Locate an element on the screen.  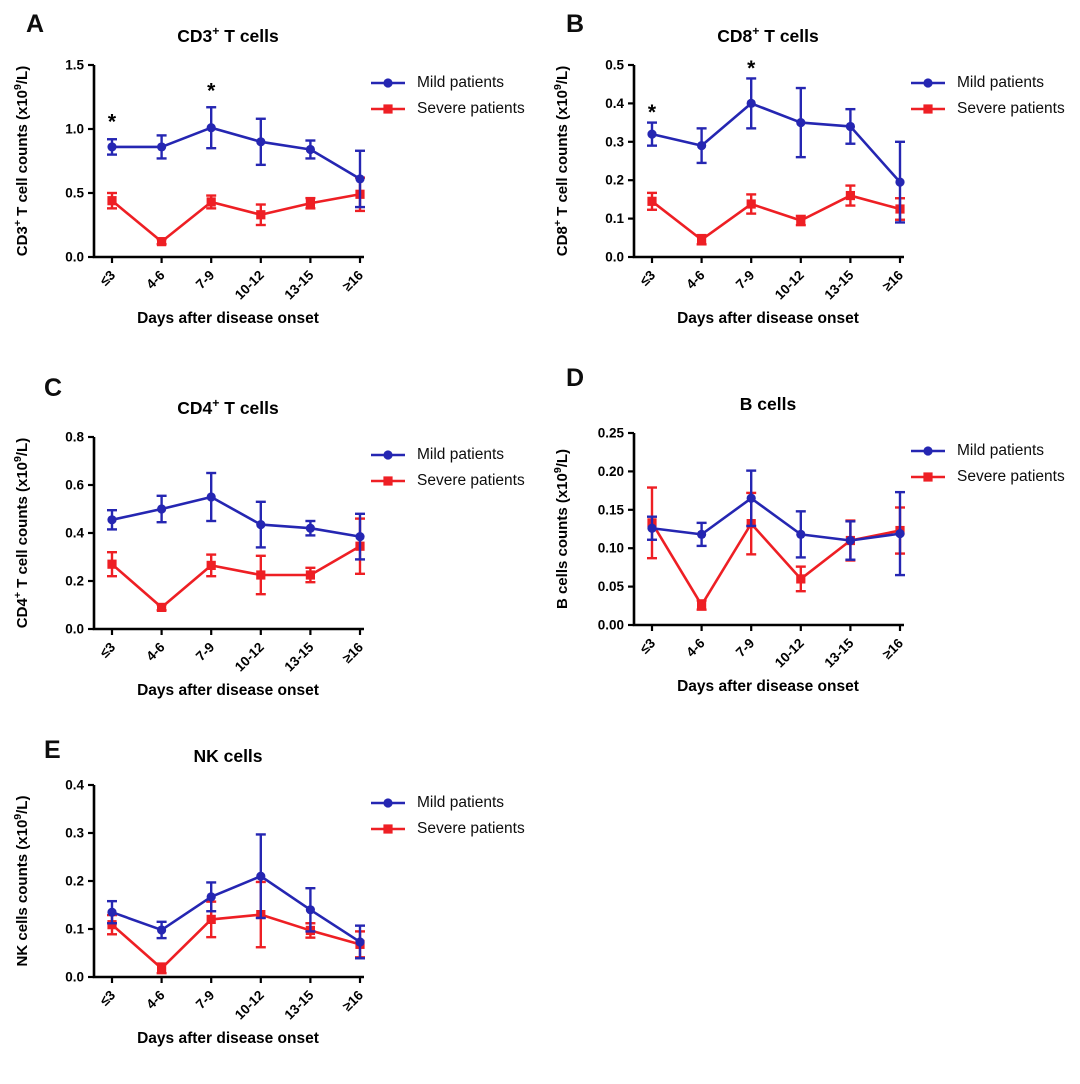
panel-letter: E is located at coordinates (53, 750).